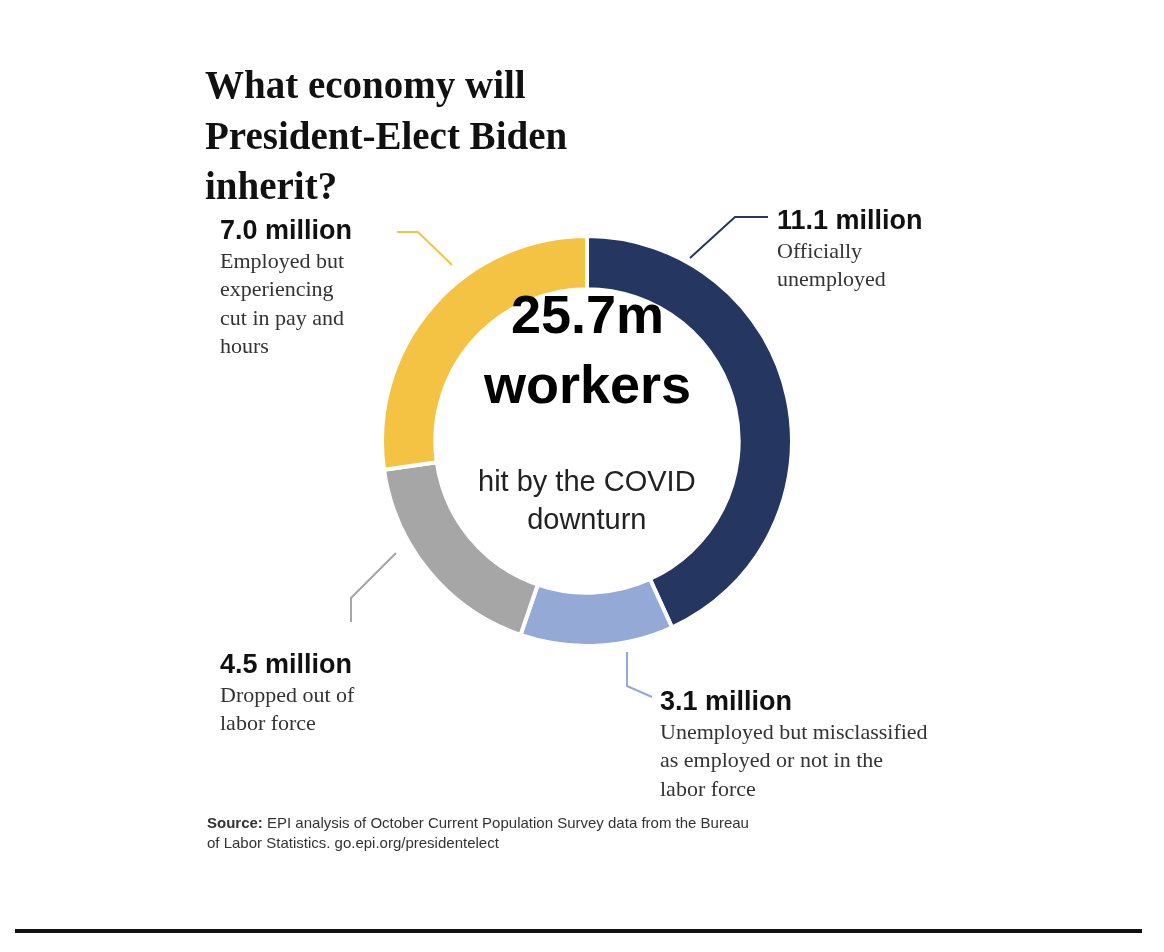  Describe the element at coordinates (850, 220) in the screenshot. I see `data-label: 11.1 million` at that location.